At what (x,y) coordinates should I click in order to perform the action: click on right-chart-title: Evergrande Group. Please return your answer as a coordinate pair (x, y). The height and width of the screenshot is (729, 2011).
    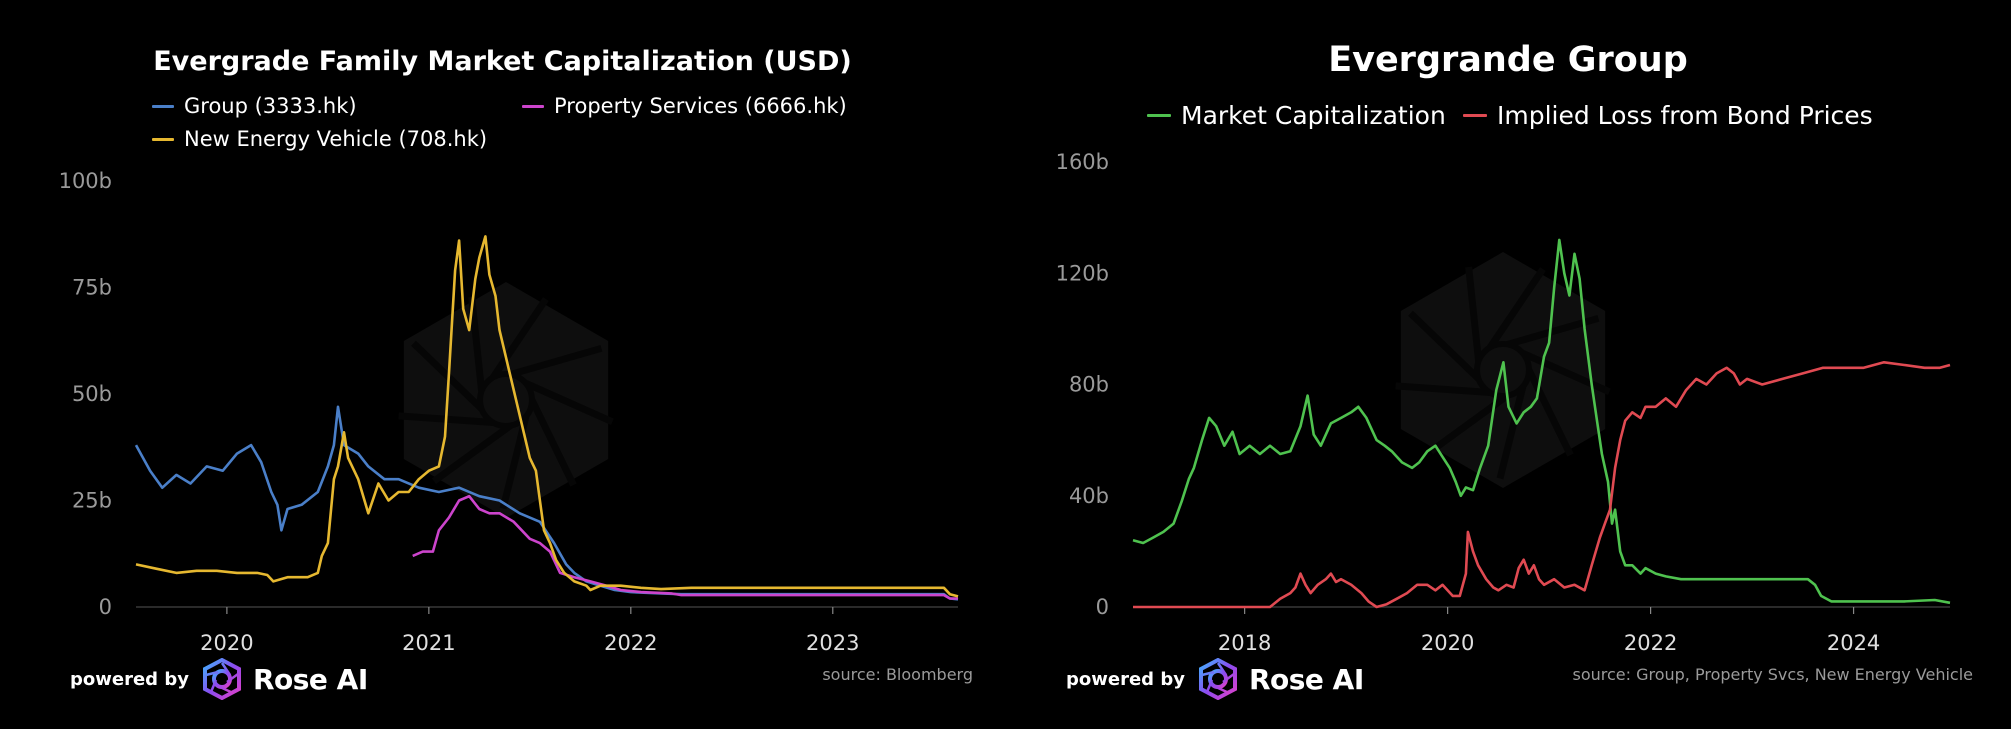
    Looking at the image, I should click on (1508, 60).